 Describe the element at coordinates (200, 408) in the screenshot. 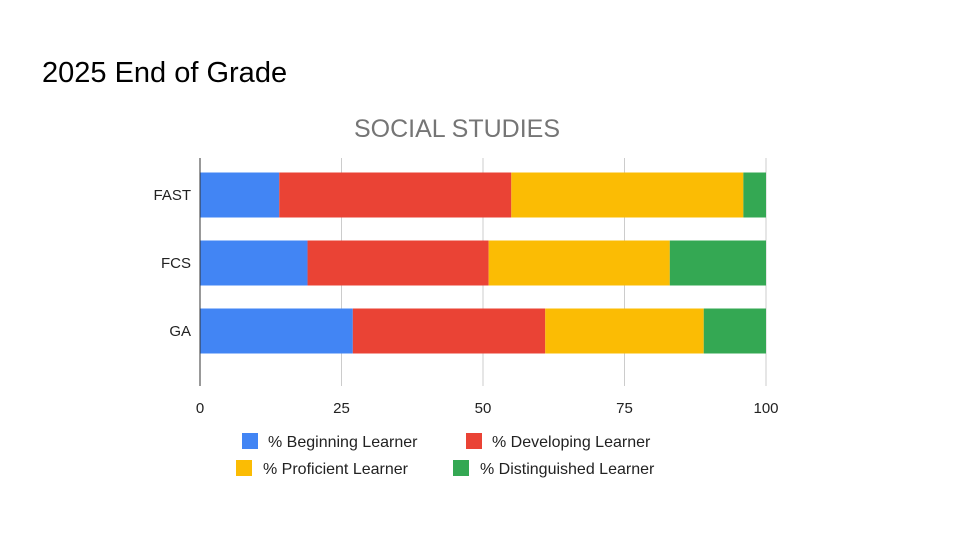

I see `x-tick-label: 0` at that location.